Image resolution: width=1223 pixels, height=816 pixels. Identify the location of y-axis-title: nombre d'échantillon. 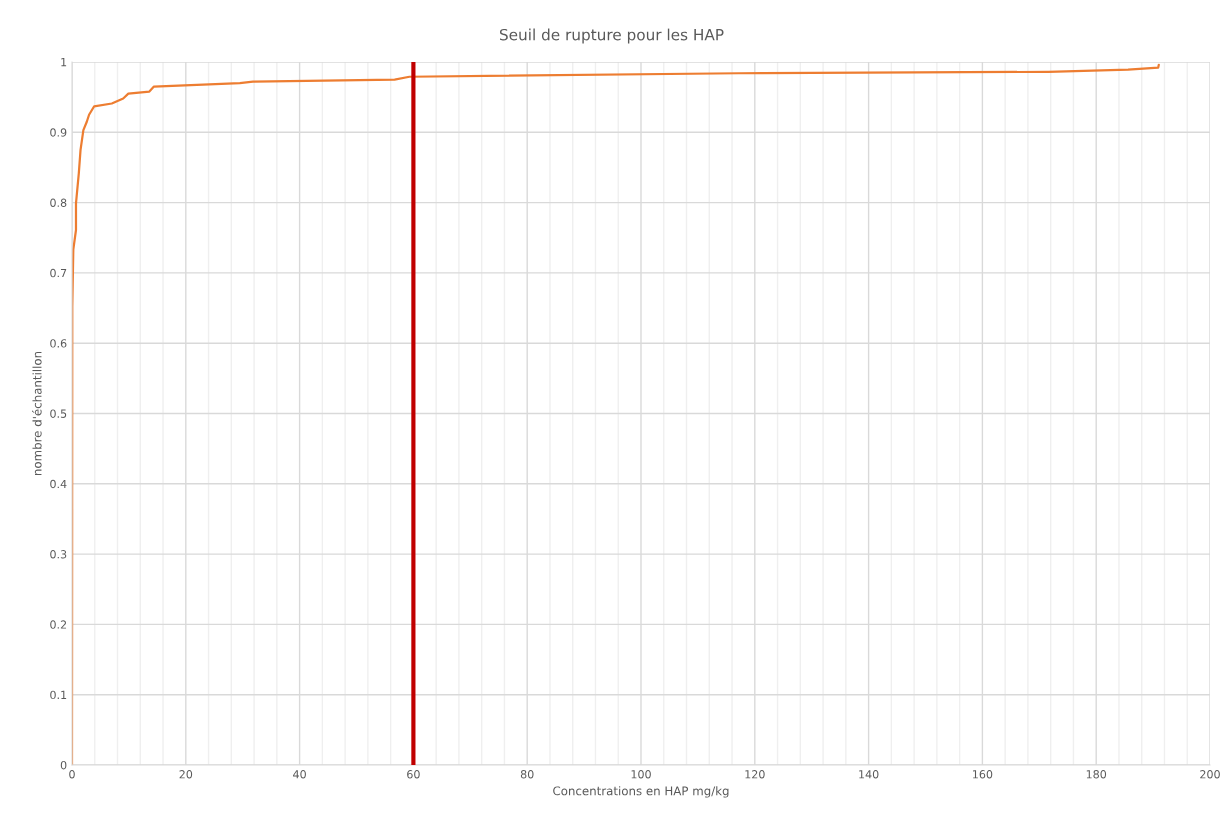
(37, 413).